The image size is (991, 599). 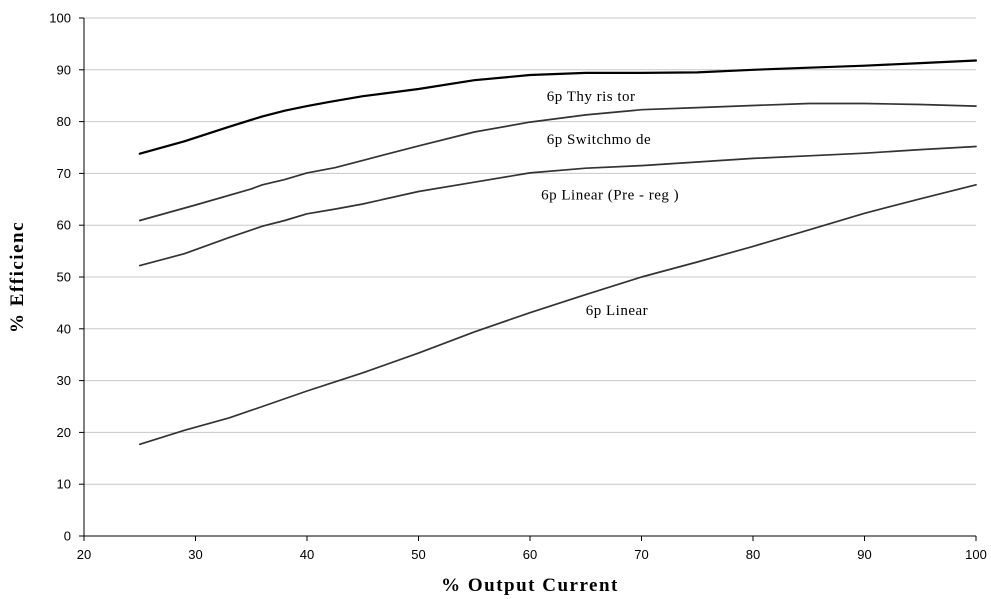 I want to click on y-tick-label: 60, so click(x=64, y=225).